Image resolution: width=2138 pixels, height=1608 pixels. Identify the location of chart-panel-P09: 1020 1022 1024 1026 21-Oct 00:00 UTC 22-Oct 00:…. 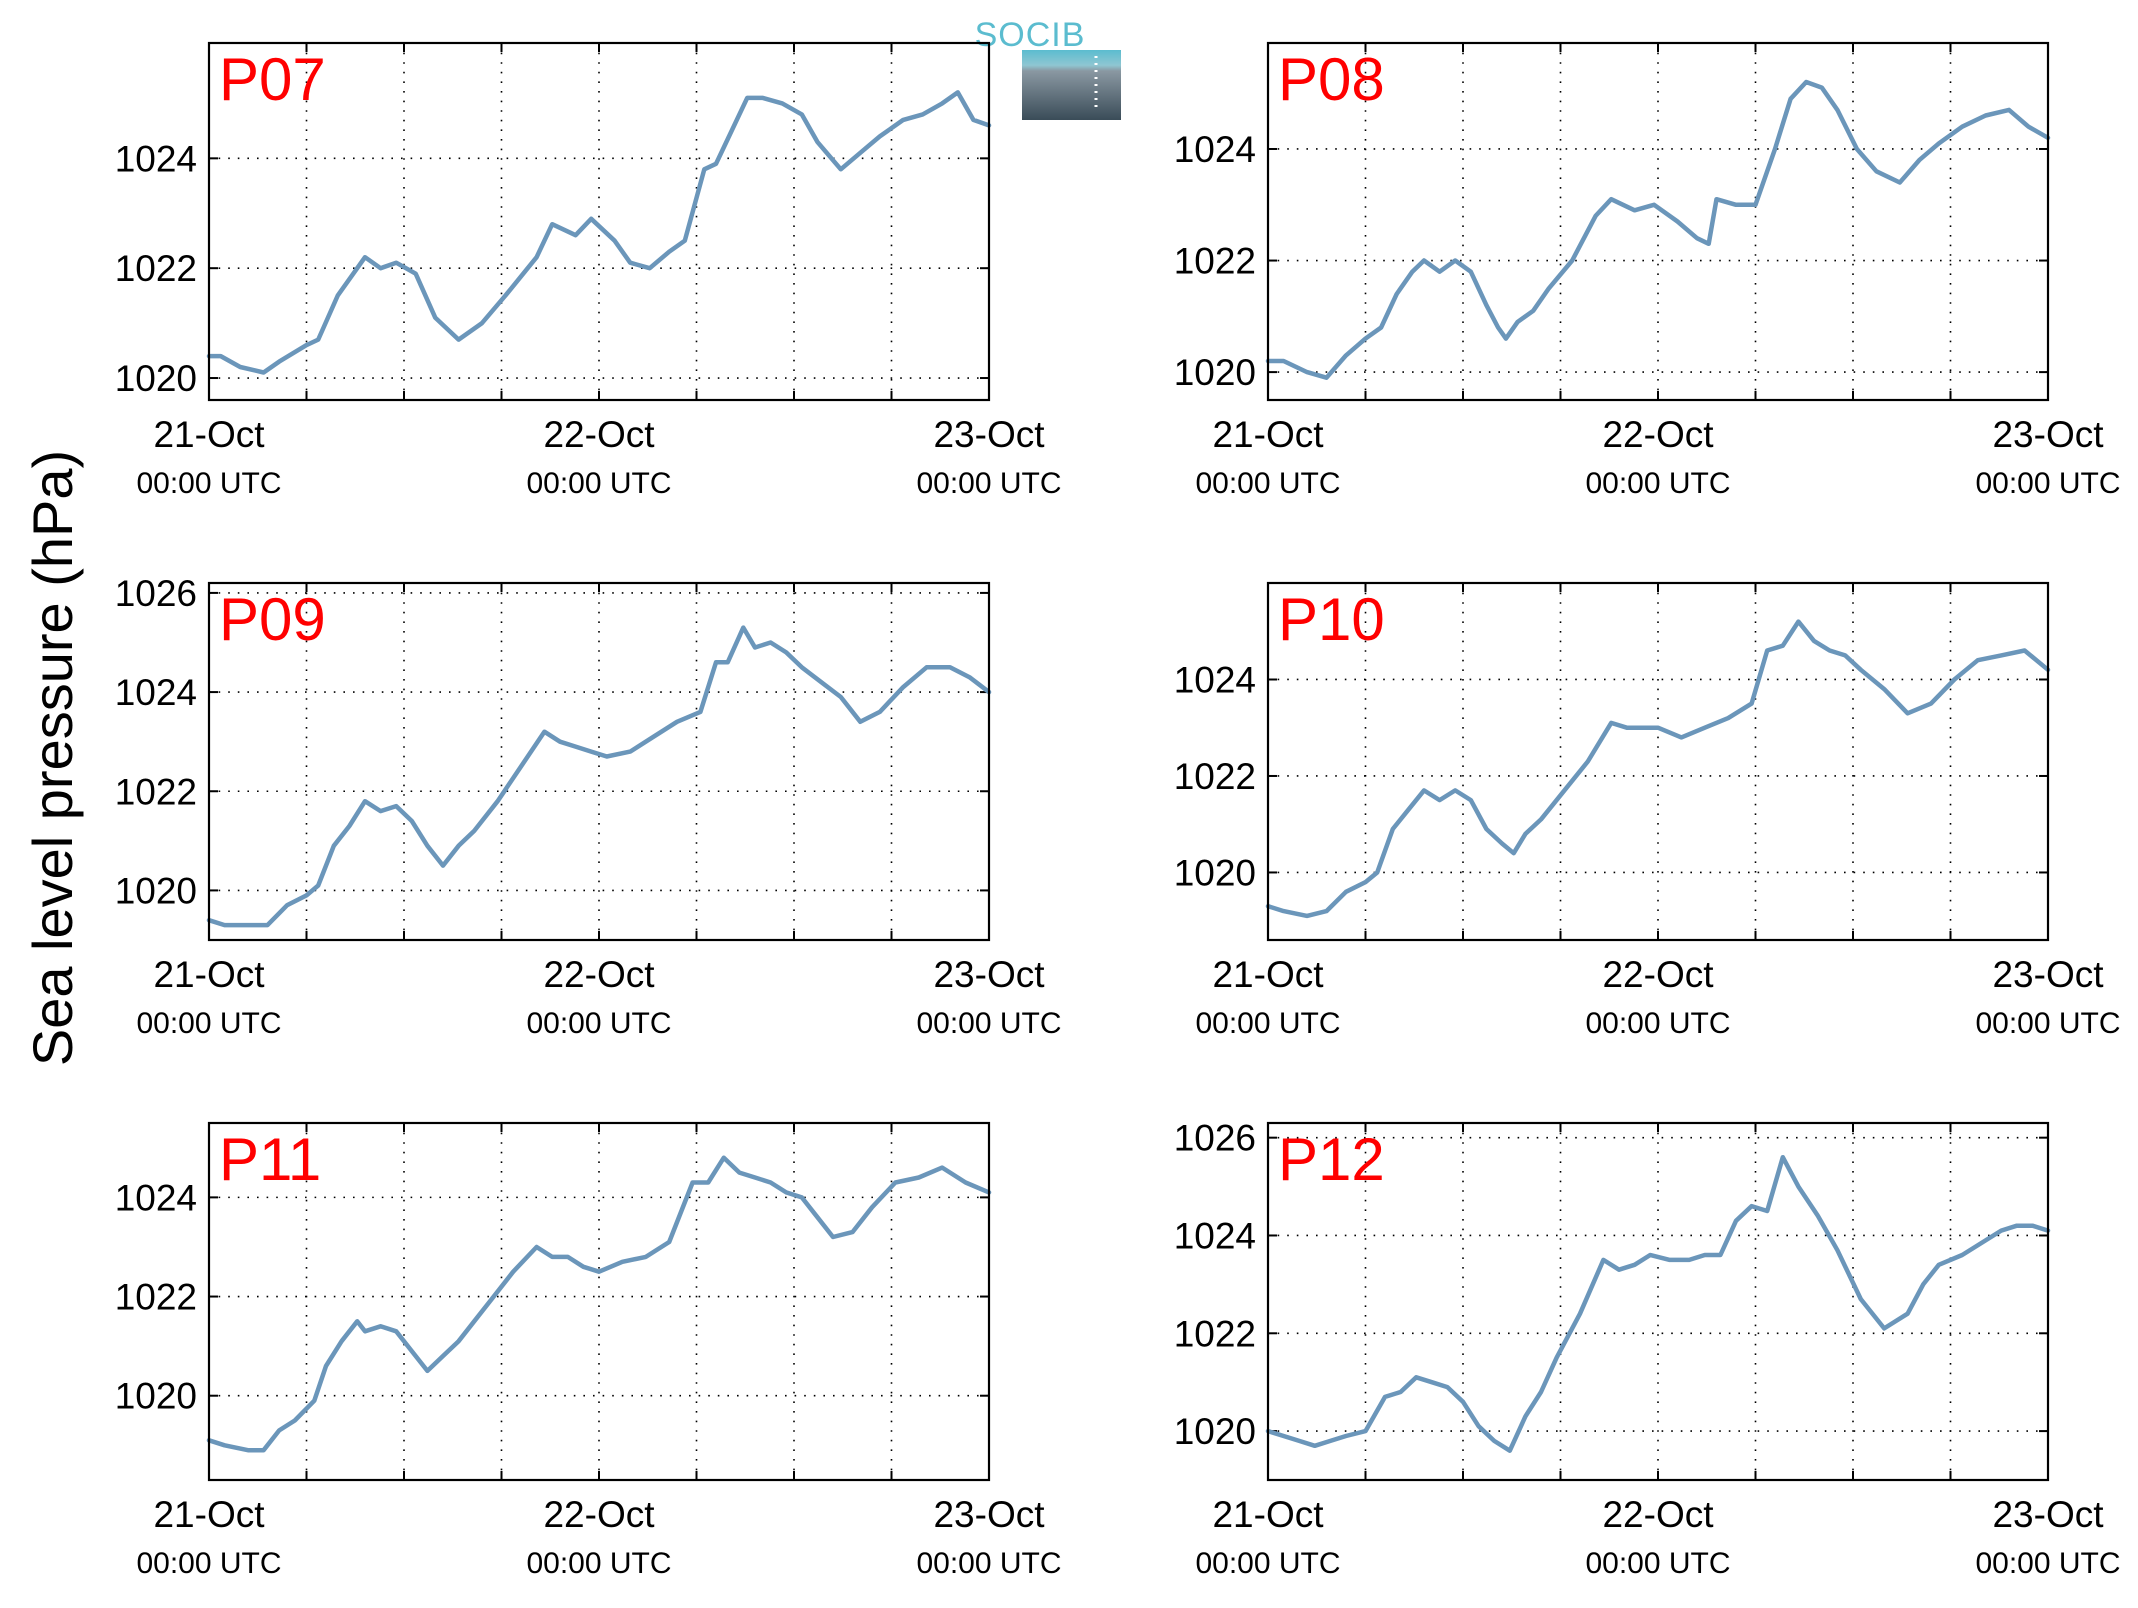
(588, 806).